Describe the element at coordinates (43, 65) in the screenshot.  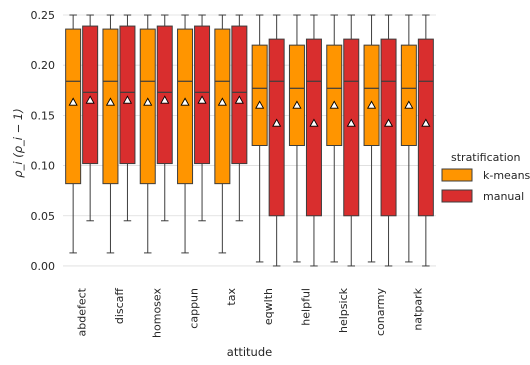
I see `y-tick-label: 0.20` at that location.